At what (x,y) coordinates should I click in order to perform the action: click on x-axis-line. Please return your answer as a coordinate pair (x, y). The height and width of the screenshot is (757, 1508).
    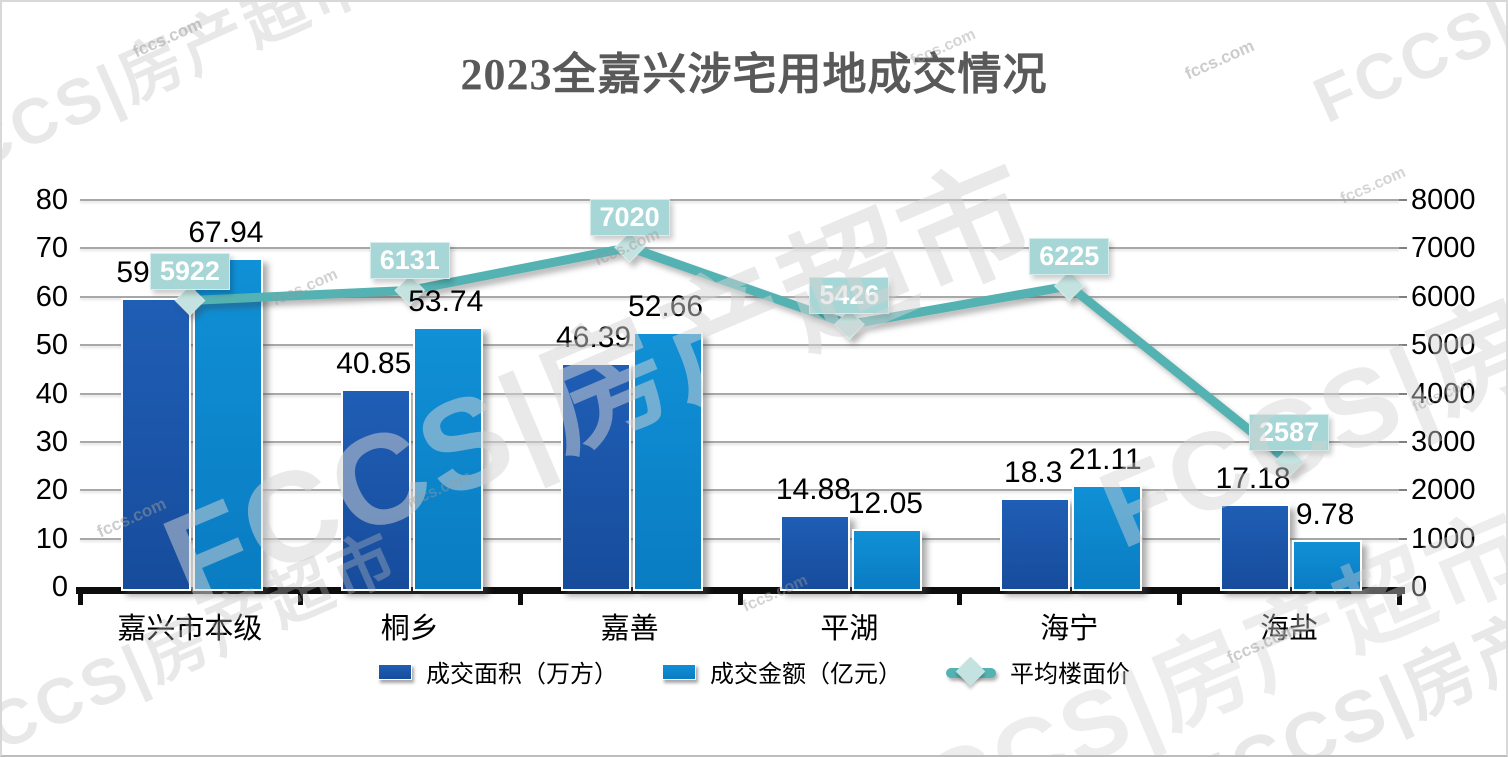
    Looking at the image, I should click on (740, 590).